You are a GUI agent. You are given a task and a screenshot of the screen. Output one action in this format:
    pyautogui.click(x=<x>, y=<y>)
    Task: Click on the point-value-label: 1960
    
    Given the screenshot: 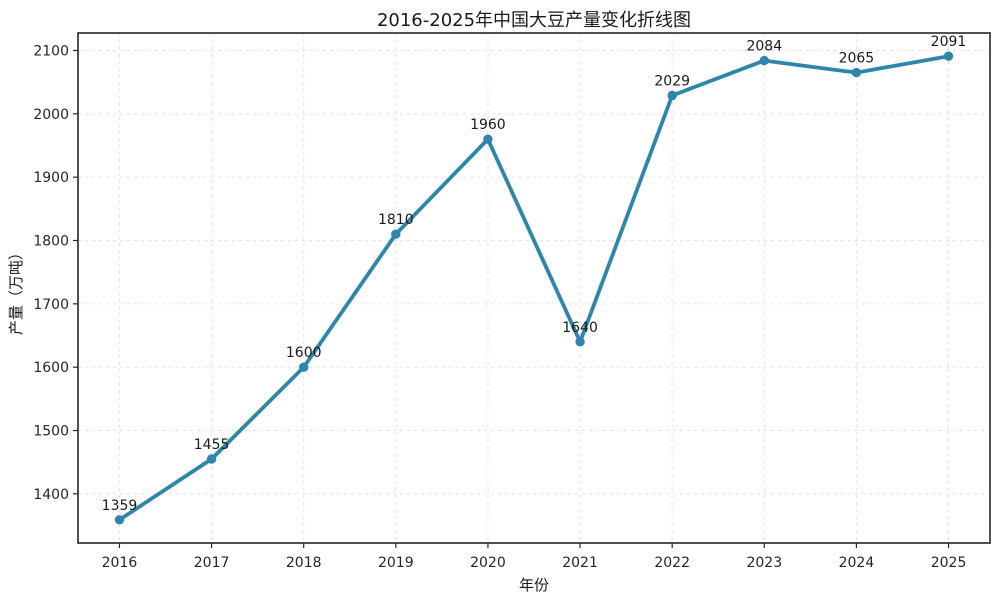 What is the action you would take?
    pyautogui.click(x=488, y=125)
    